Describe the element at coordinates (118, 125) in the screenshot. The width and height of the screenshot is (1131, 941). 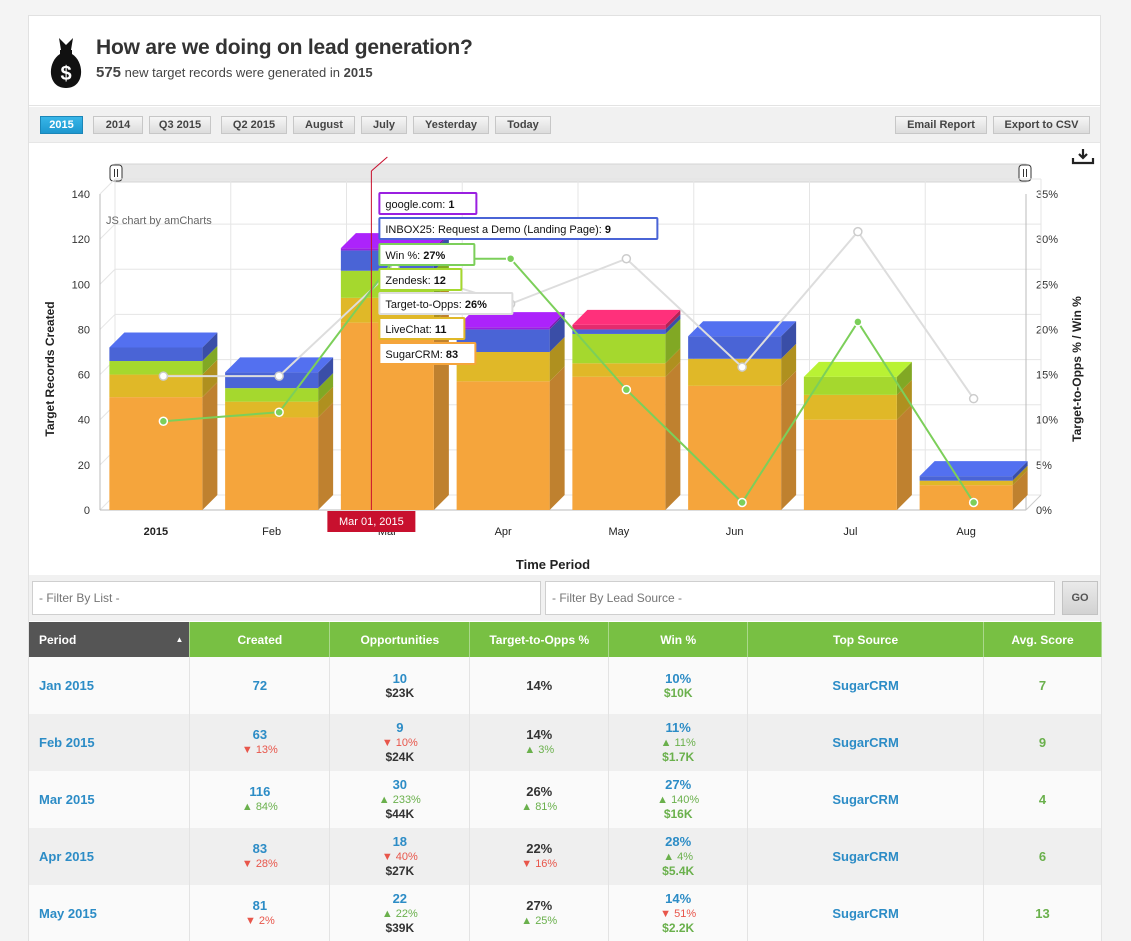
I see `period-button-2014: 2014` at that location.